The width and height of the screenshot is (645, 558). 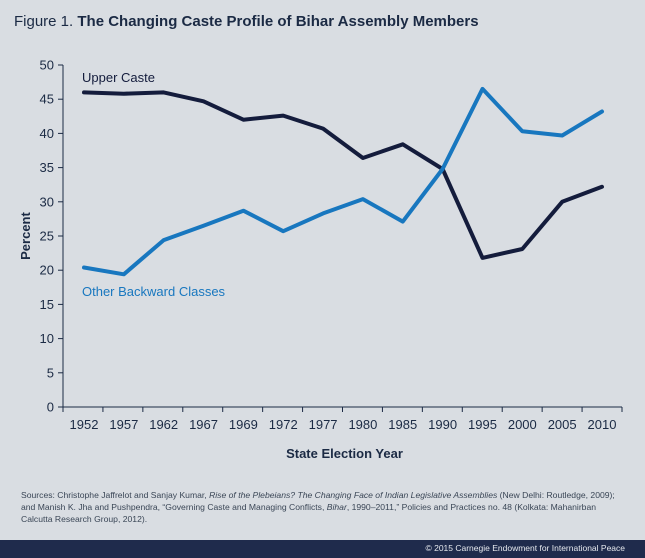 What do you see at coordinates (44, 21) in the screenshot?
I see `figure-label: Figure 1.` at bounding box center [44, 21].